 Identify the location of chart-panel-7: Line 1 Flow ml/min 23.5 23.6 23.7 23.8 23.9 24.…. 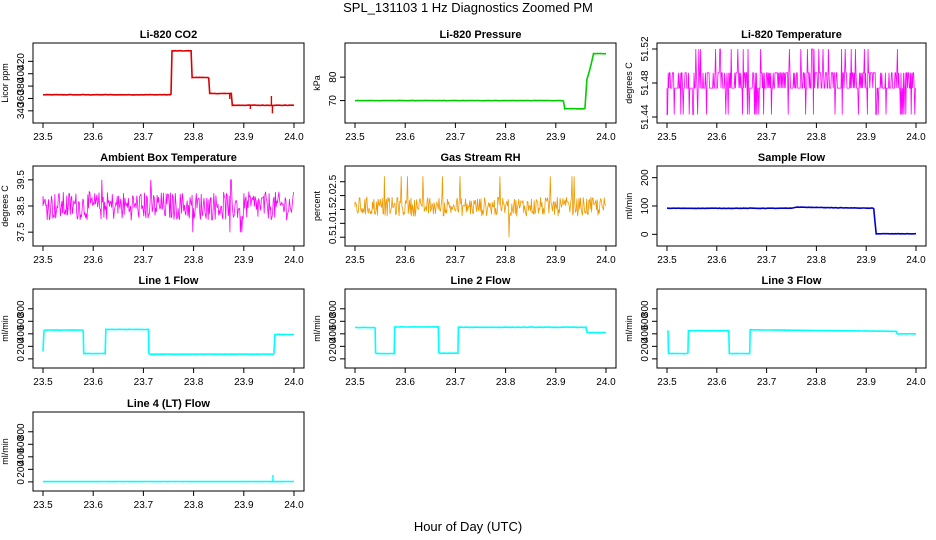
(152, 331).